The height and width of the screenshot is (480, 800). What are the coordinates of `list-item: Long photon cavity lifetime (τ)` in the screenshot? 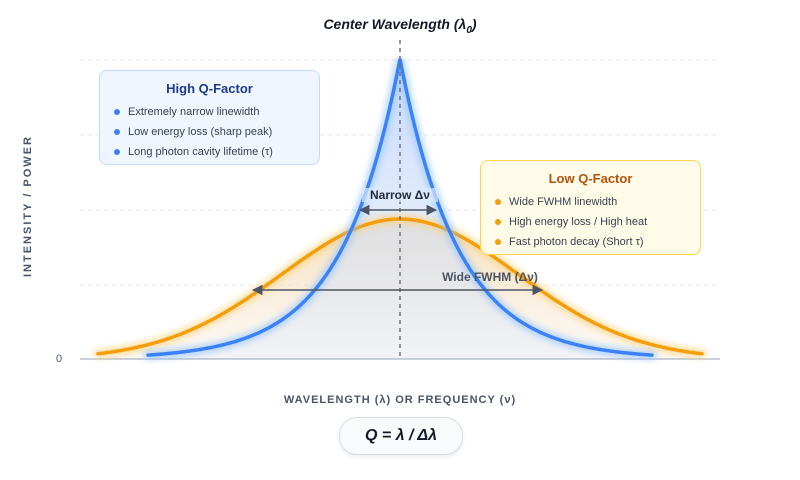 It's located at (209, 152).